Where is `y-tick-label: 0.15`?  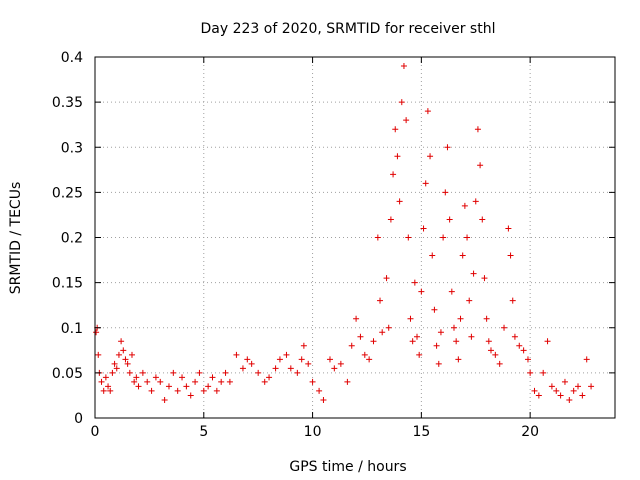
y-tick-label: 0.15 is located at coordinates (67, 284).